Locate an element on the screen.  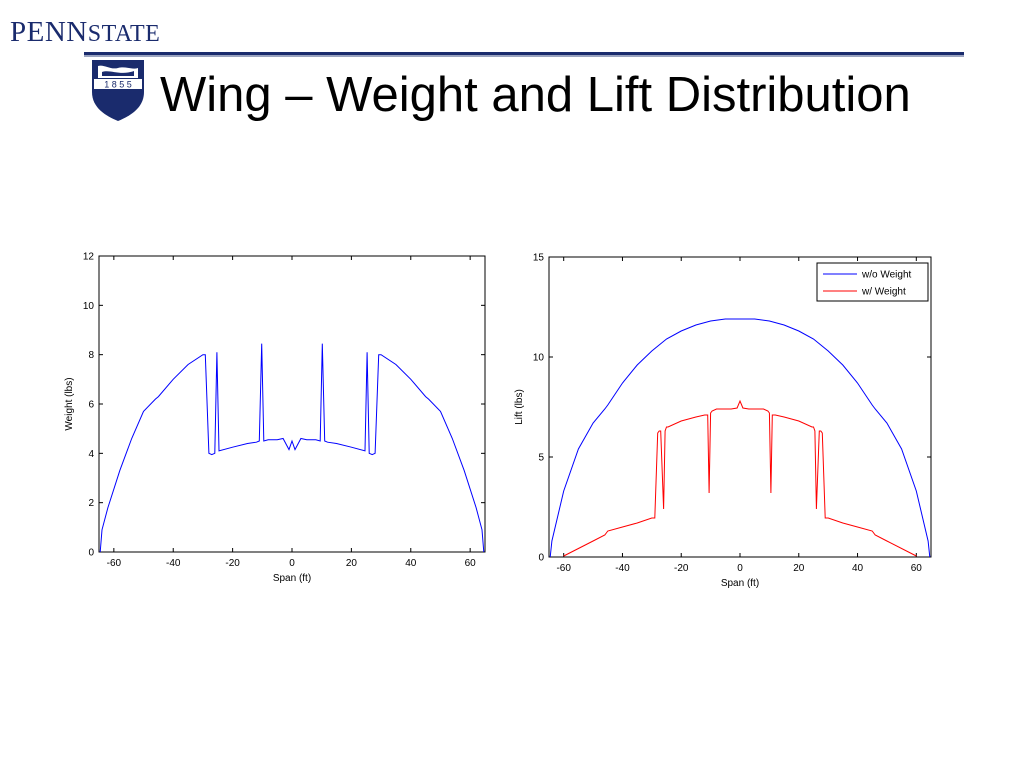
header-rule-shadow is located at coordinates (524, 56).